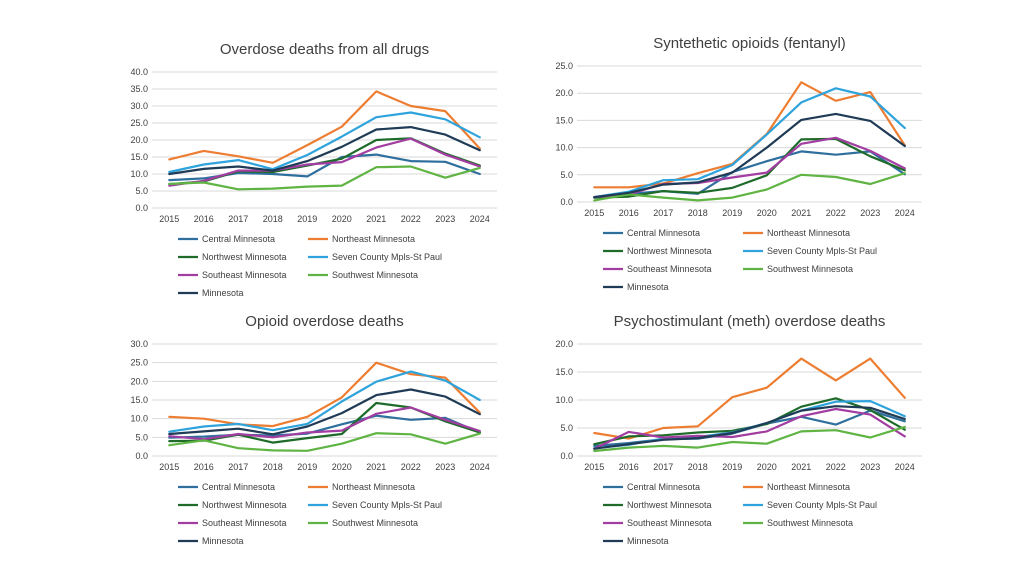  What do you see at coordinates (139, 123) in the screenshot?
I see `y-tick-label: 25.0` at bounding box center [139, 123].